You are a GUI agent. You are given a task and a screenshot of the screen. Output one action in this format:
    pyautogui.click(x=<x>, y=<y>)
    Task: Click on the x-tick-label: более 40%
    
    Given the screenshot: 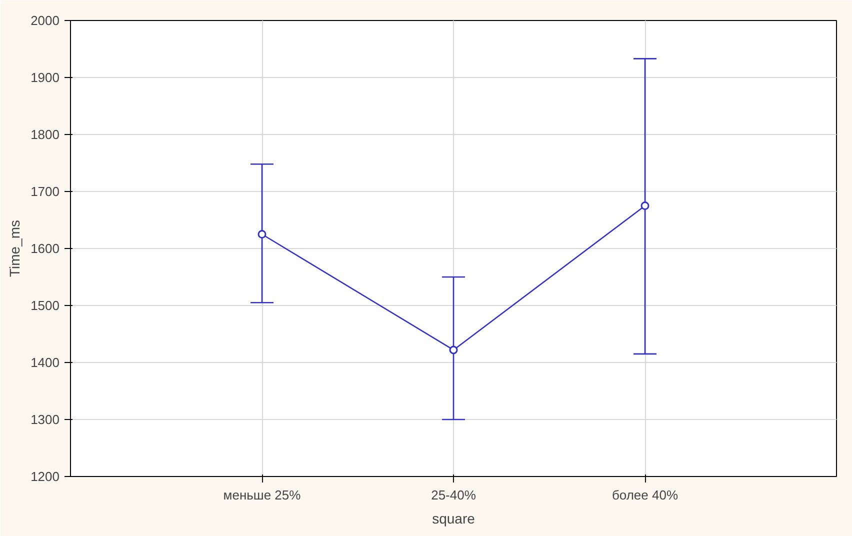 What is the action you would take?
    pyautogui.click(x=645, y=495)
    